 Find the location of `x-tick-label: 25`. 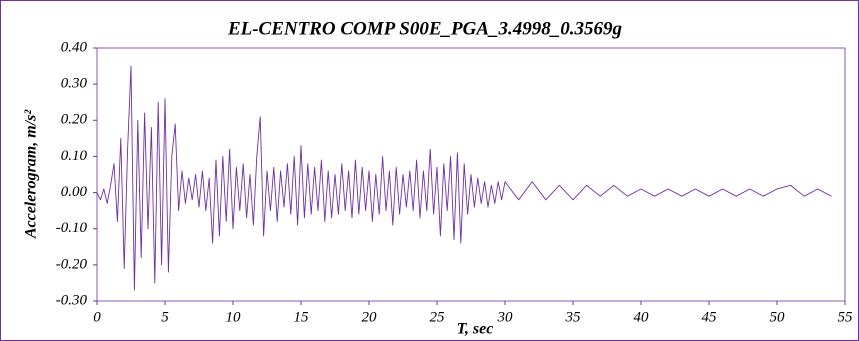

x-tick-label: 25 is located at coordinates (438, 317).